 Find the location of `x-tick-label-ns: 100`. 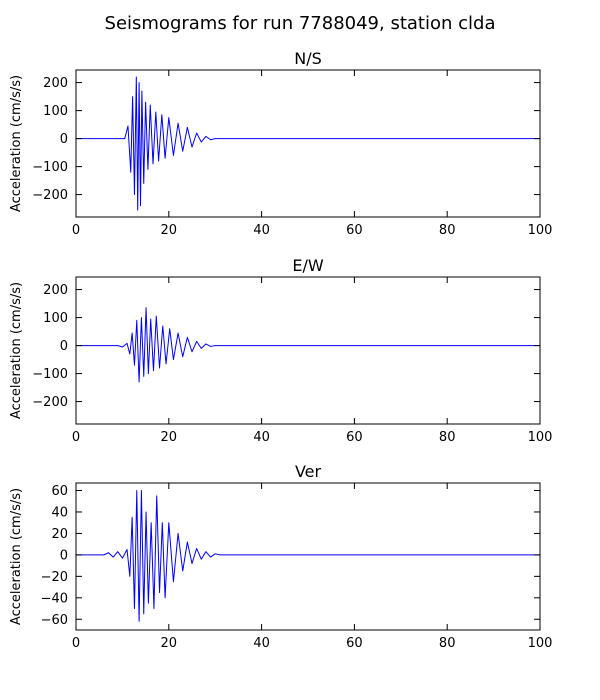

x-tick-label-ns: 100 is located at coordinates (540, 230).